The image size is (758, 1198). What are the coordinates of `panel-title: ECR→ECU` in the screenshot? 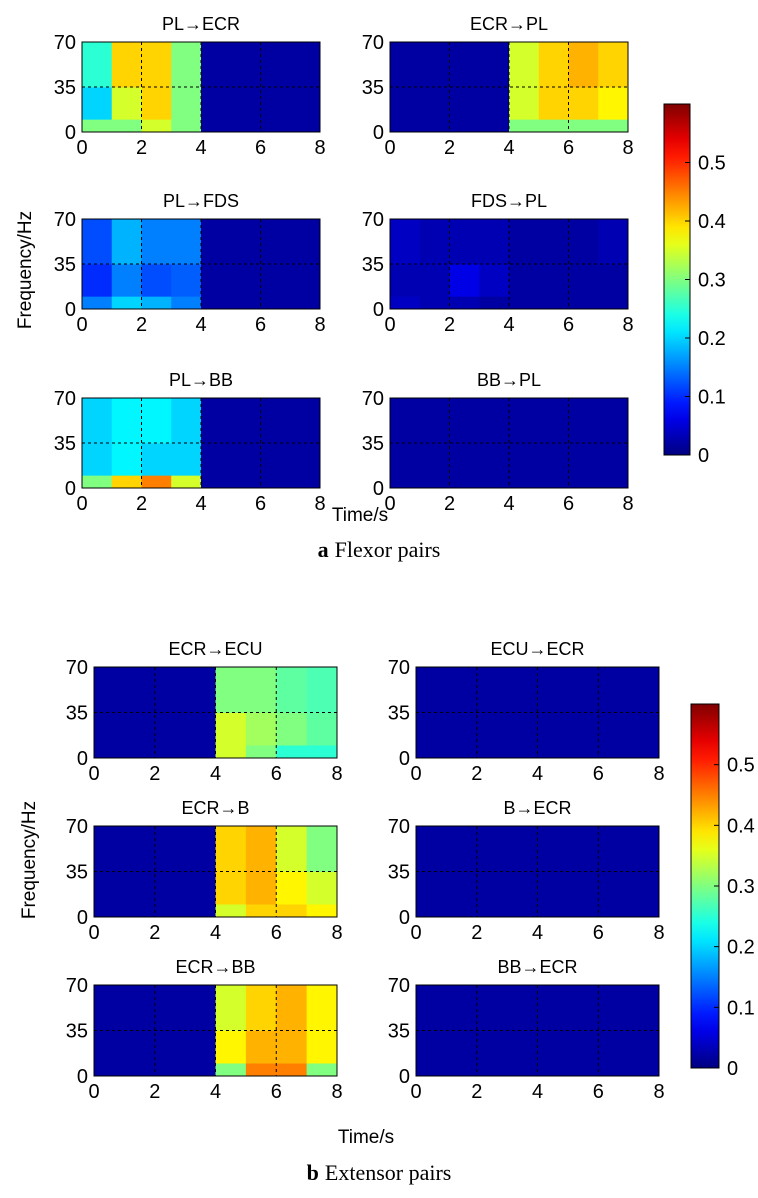 It's located at (215, 649).